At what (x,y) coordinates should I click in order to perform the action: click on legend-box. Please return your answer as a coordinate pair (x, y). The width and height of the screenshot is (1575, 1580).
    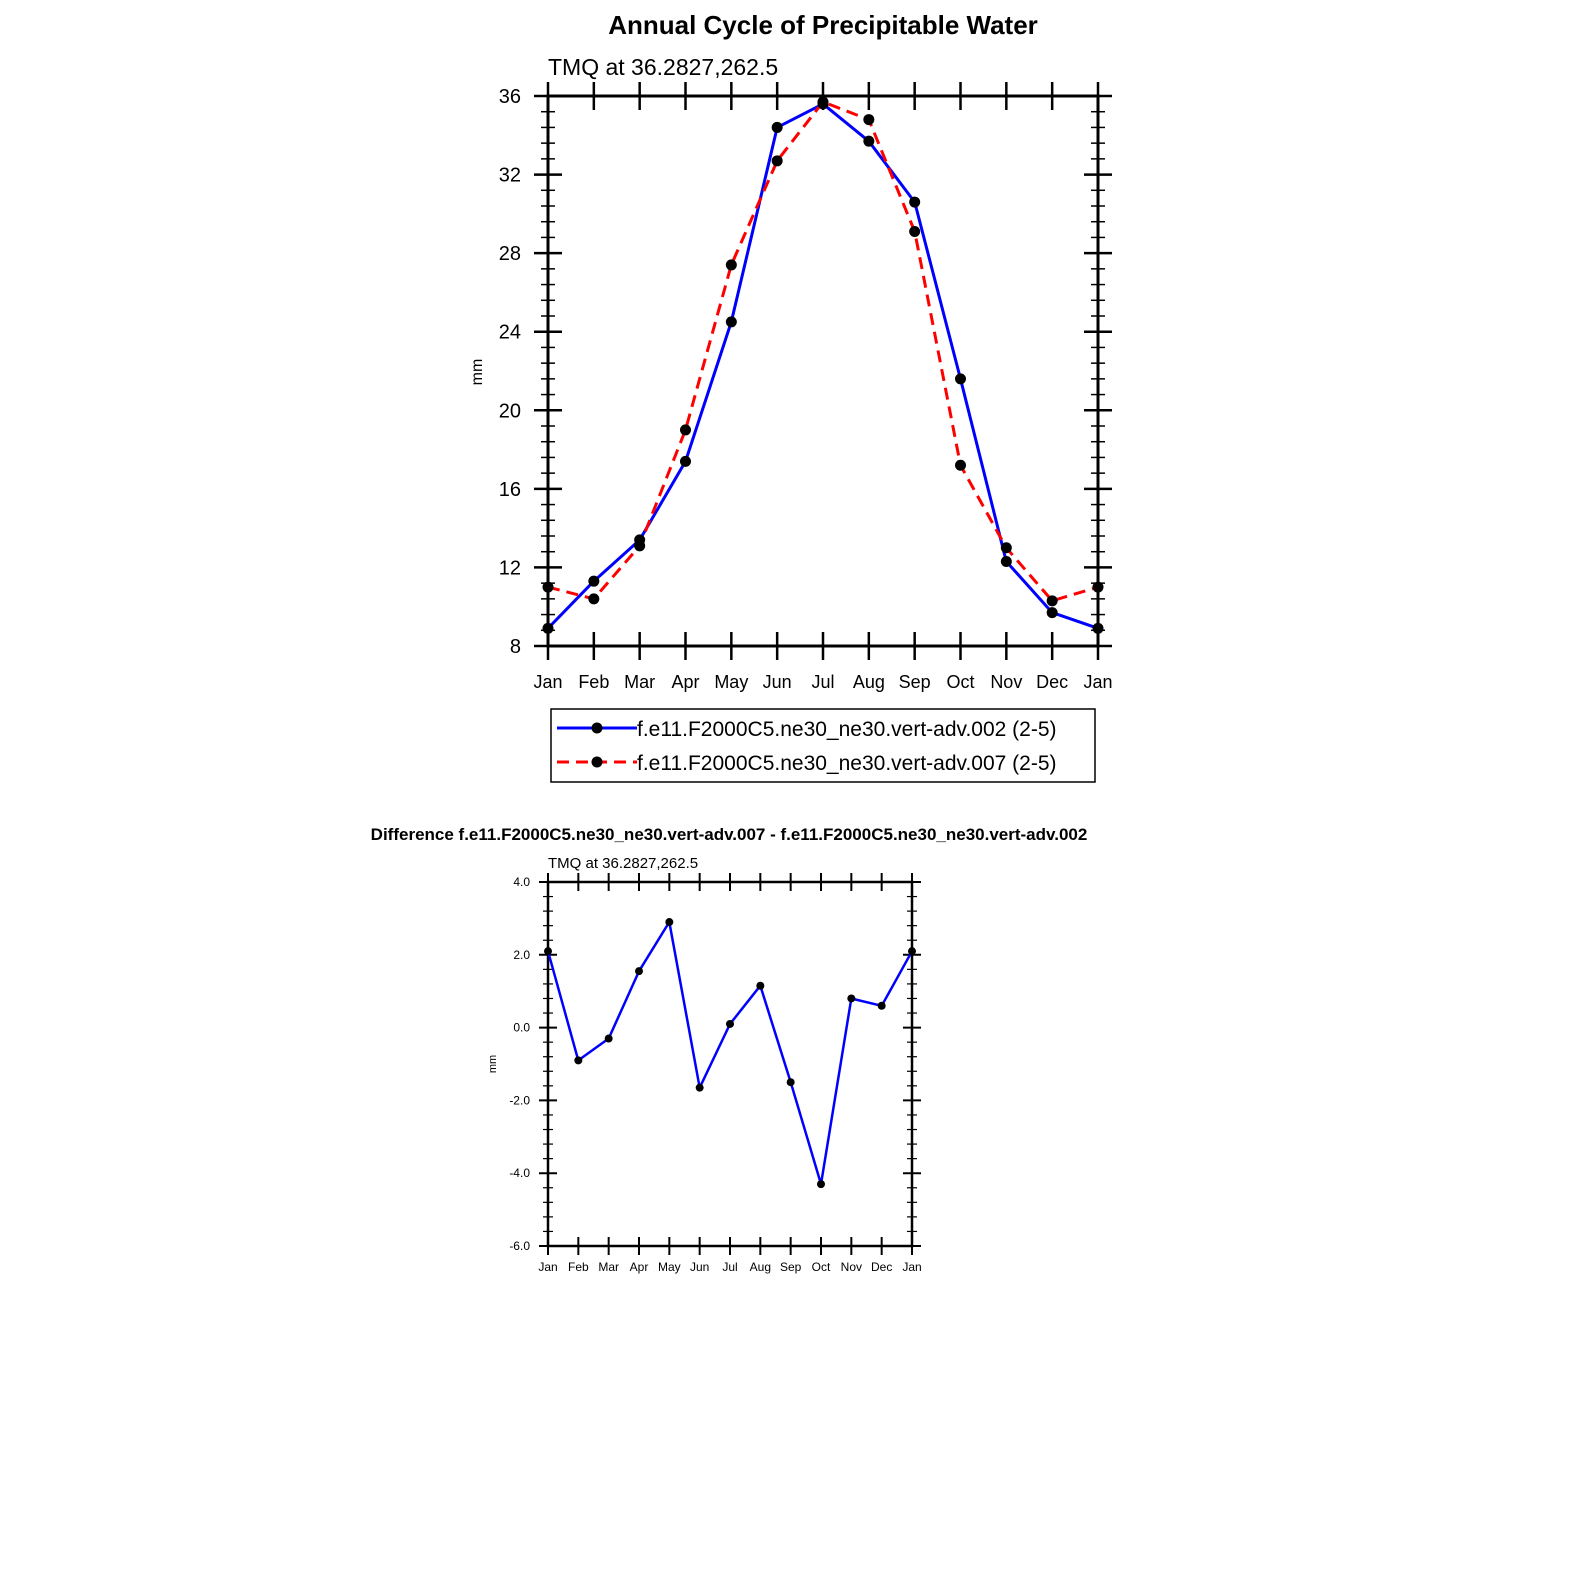
    Looking at the image, I should click on (823, 745).